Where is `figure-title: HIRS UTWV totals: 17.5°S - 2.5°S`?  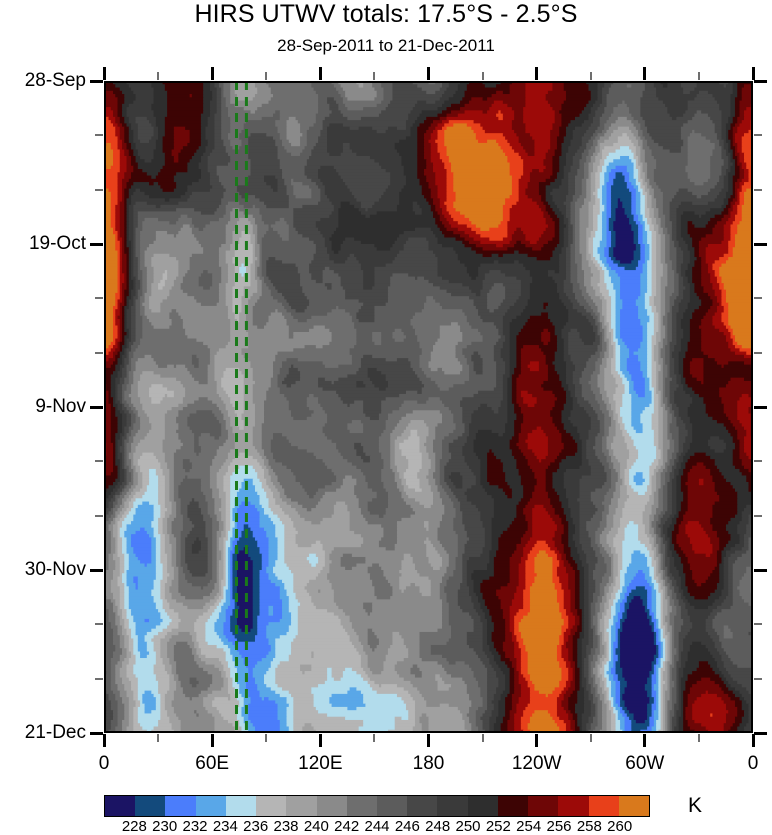
figure-title: HIRS UTWV totals: 17.5°S - 2.5°S is located at coordinates (386, 14).